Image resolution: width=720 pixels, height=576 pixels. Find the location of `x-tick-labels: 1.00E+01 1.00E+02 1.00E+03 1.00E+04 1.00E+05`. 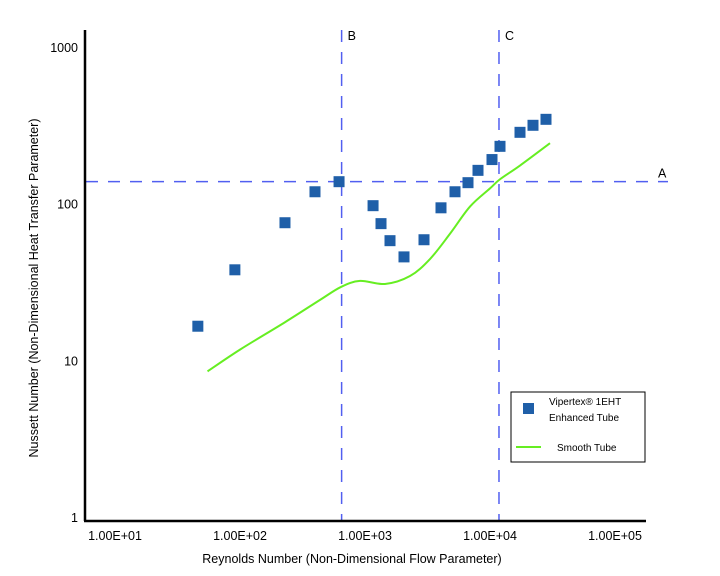

x-tick-labels: 1.00E+01 1.00E+02 1.00E+03 1.00E+04 1.00E+05 is located at coordinates (365, 536).